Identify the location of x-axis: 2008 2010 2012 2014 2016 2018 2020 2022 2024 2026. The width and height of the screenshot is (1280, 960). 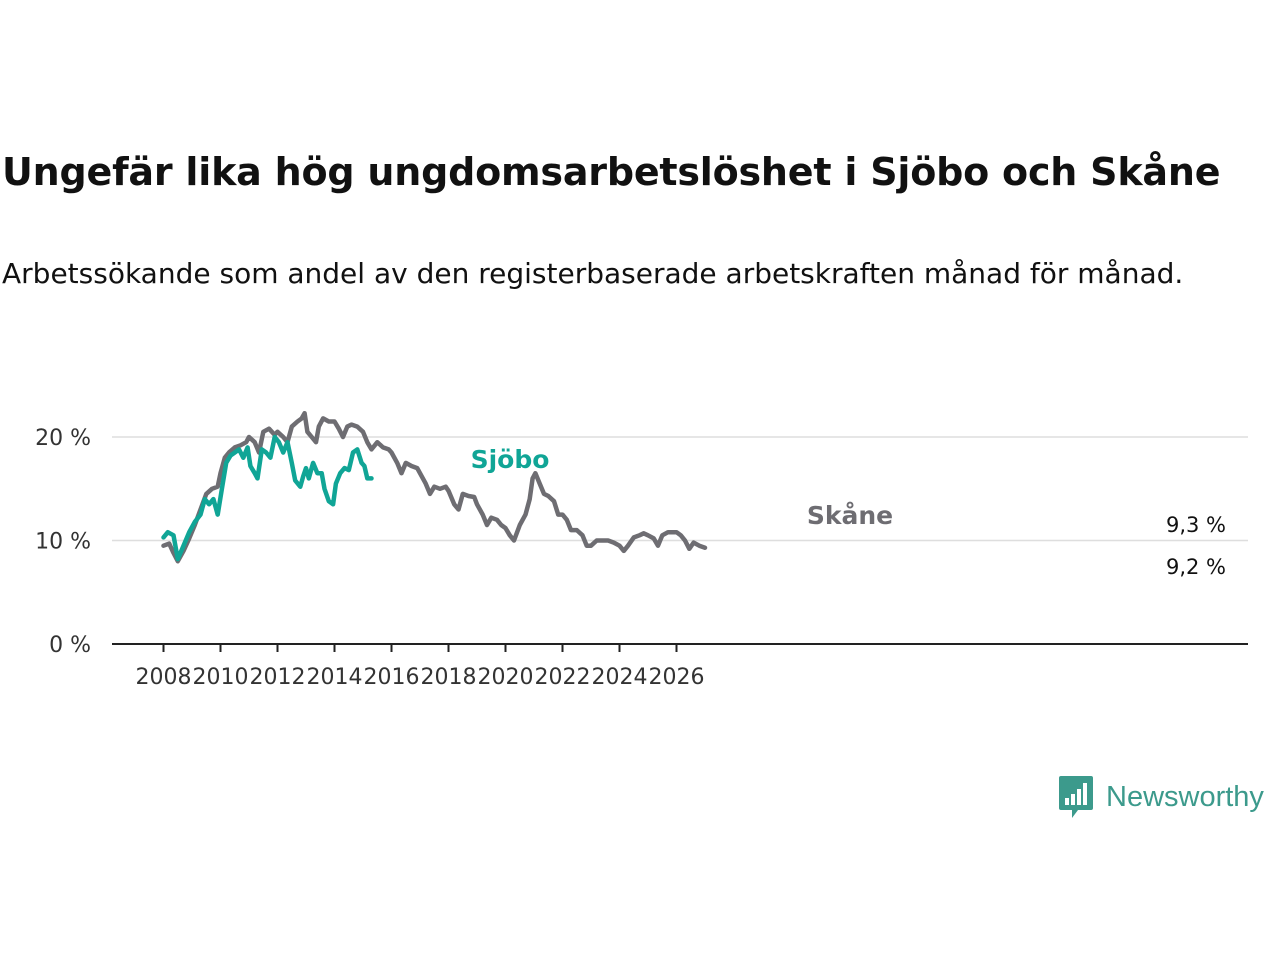
(680, 666).